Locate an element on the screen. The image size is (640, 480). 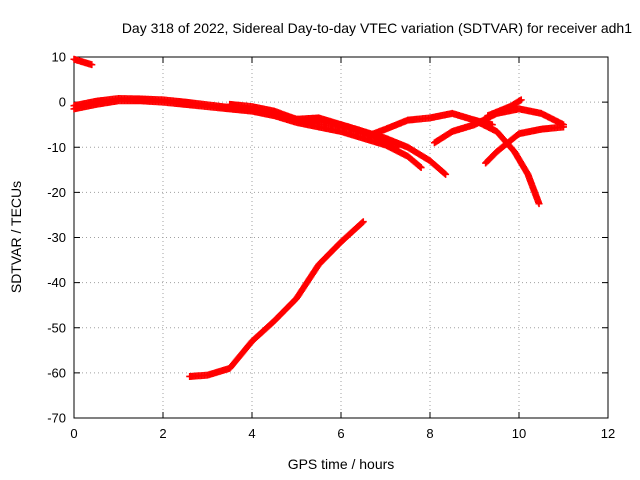
y-tick-label: 0 is located at coordinates (62, 102).